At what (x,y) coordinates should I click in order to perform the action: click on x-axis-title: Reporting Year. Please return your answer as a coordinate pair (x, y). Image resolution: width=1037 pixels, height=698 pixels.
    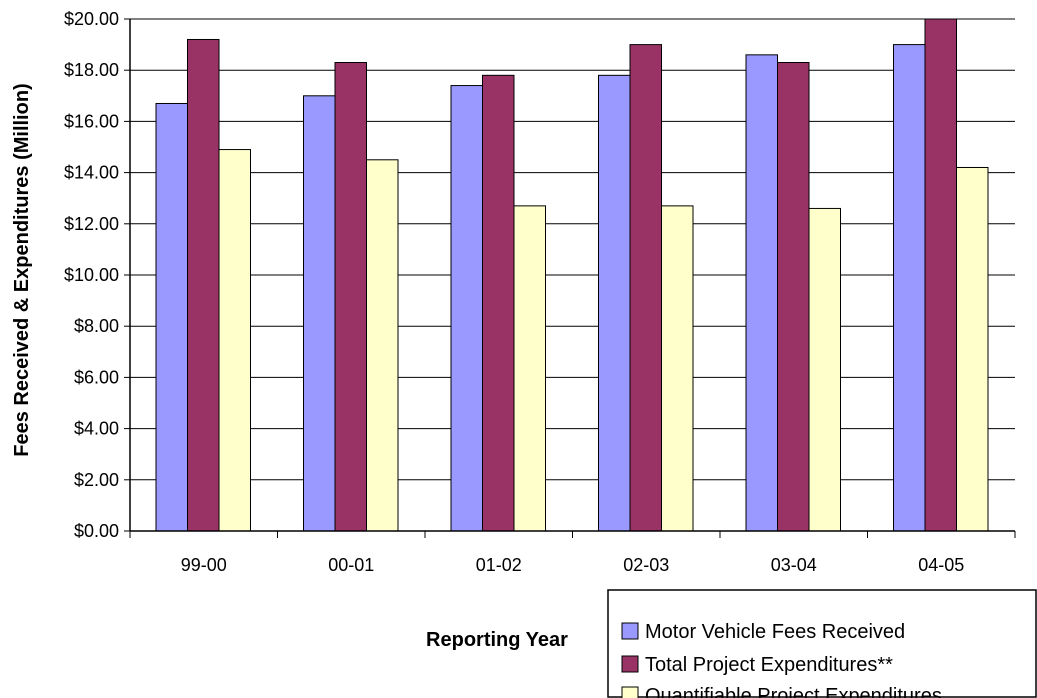
    Looking at the image, I should click on (497, 640).